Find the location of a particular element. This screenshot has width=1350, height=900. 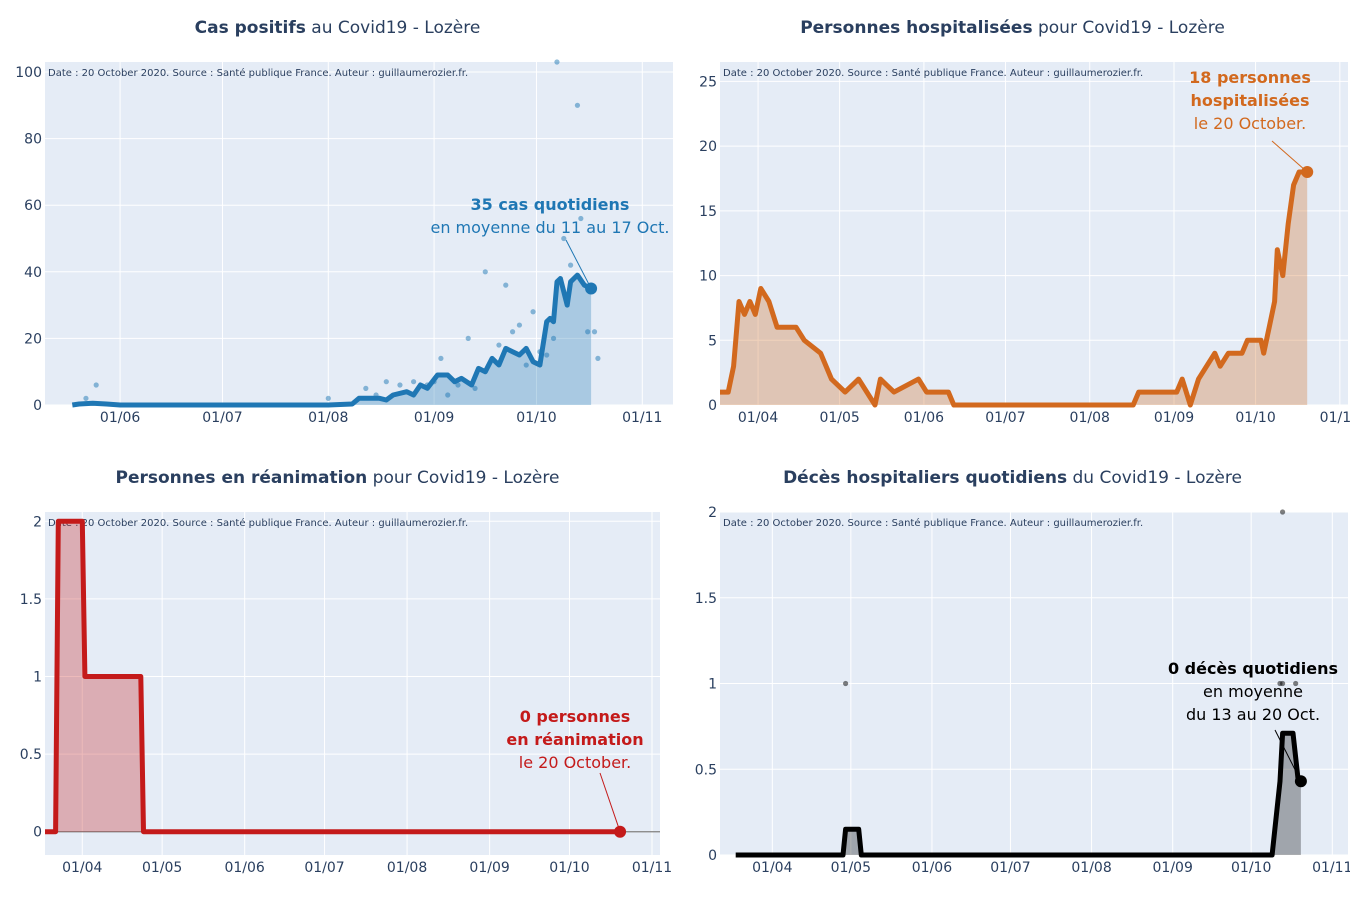

chart-title-bold: Cas positifs is located at coordinates (250, 28).